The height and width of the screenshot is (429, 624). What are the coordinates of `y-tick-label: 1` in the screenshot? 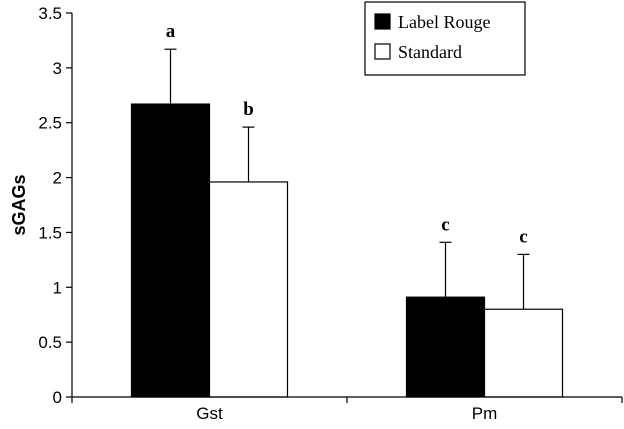 It's located at (57, 287).